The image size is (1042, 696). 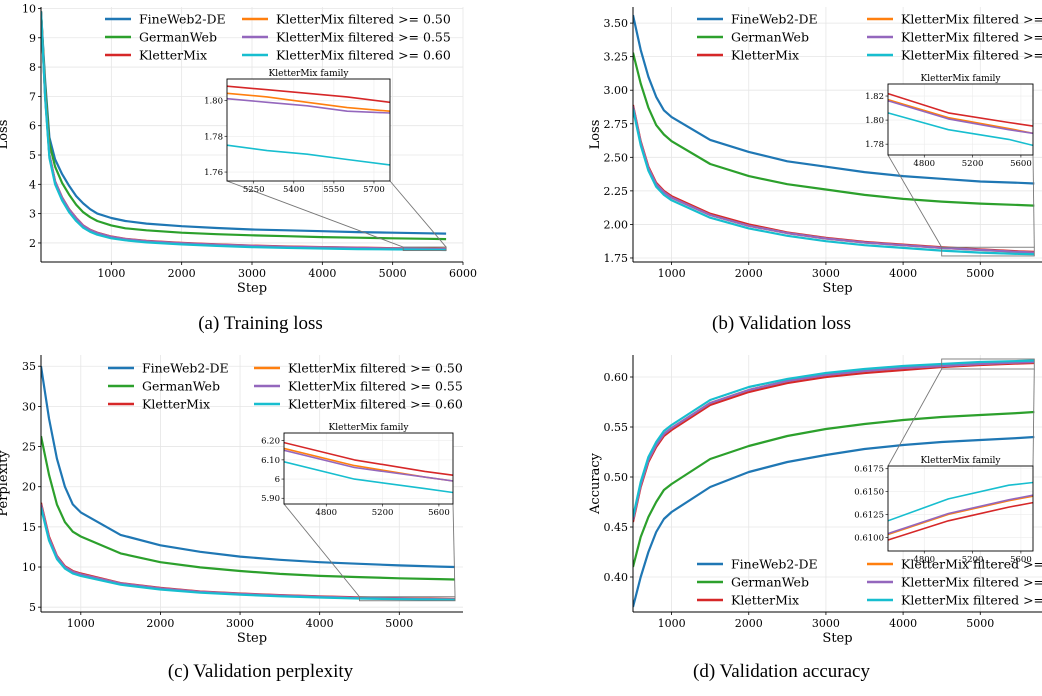 What do you see at coordinates (616, 527) in the screenshot?
I see `validation-accuracy-ytick-label-1: 0.45` at bounding box center [616, 527].